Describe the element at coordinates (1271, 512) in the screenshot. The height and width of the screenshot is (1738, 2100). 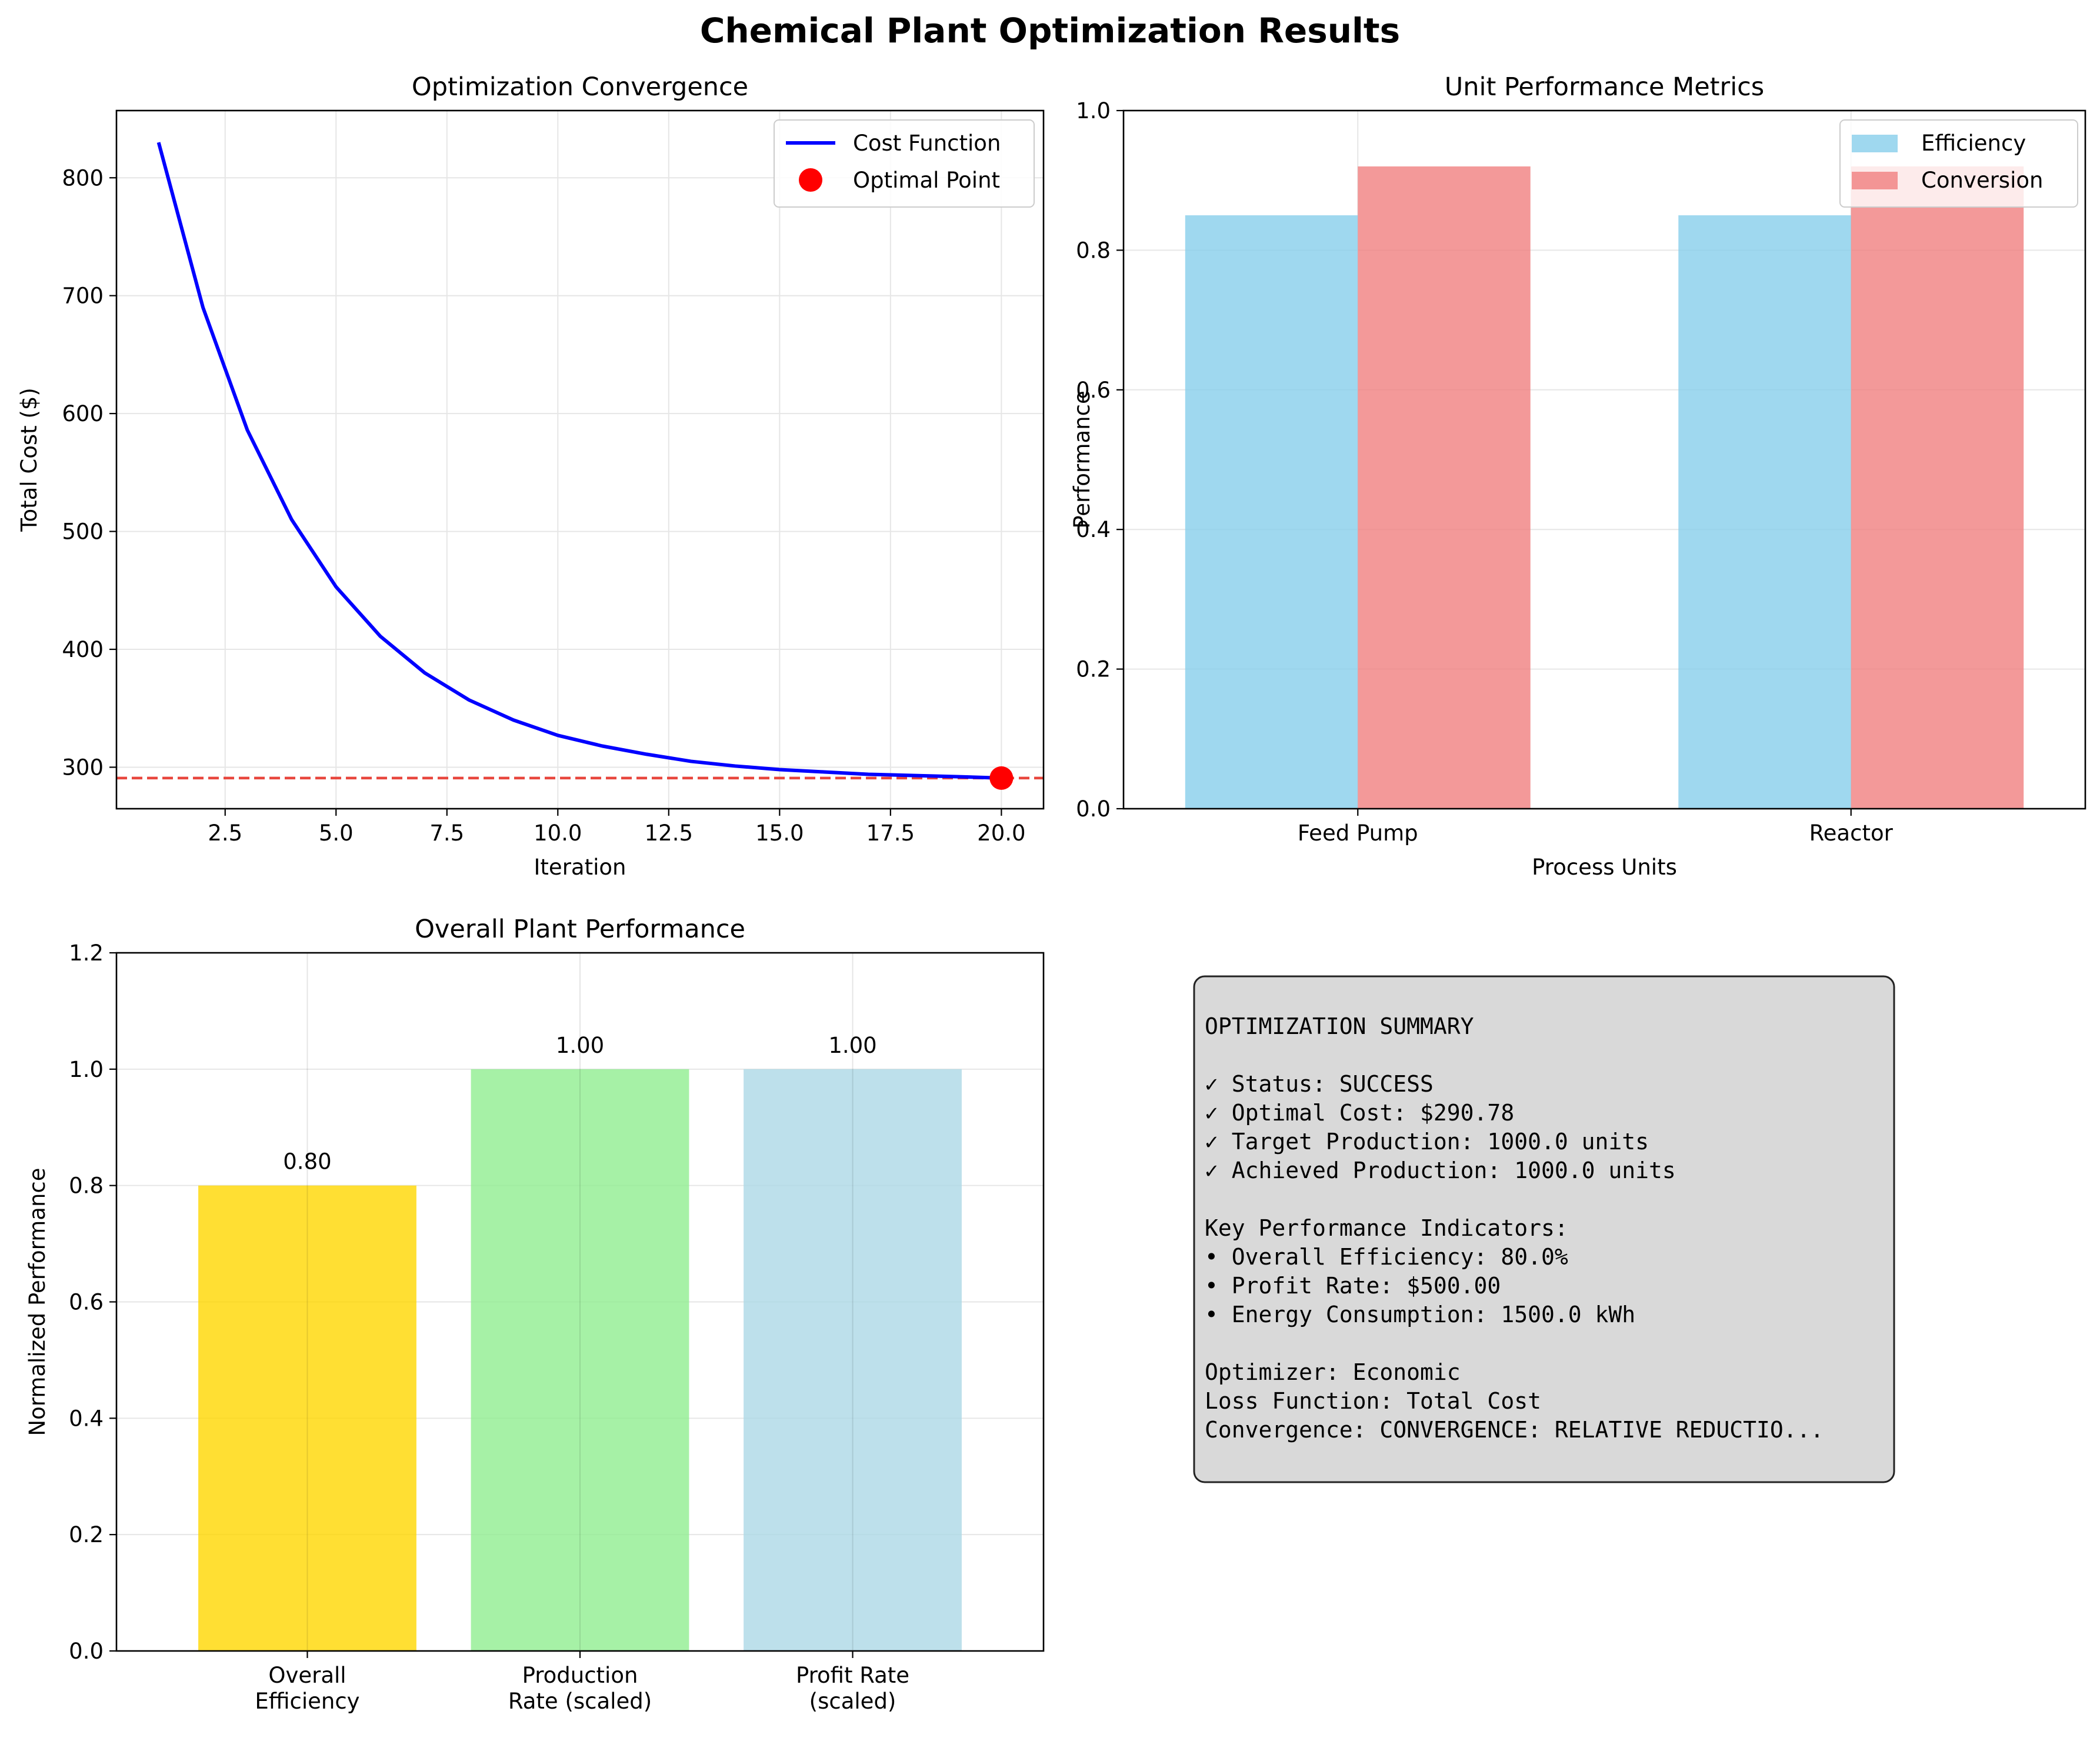
I see `bar-efficiency-feed-pump` at that location.